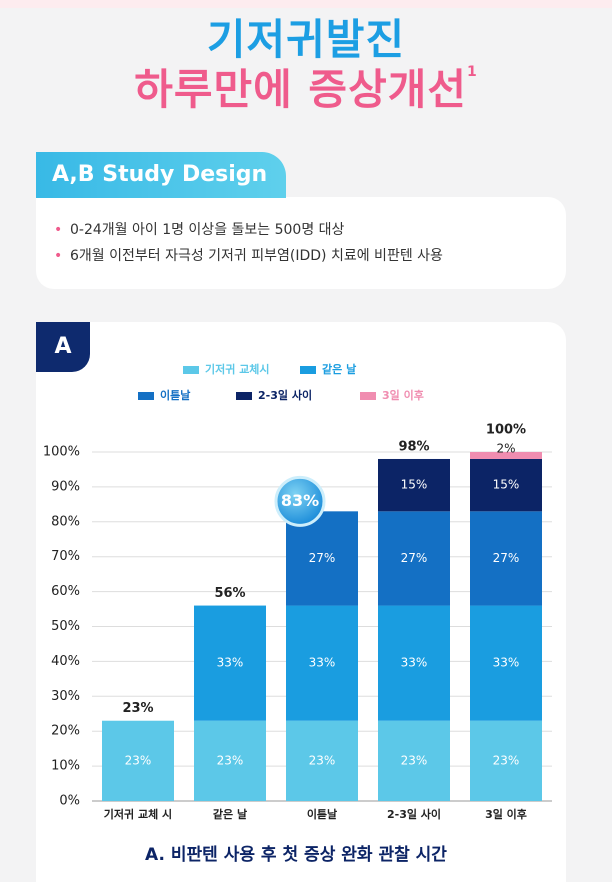  What do you see at coordinates (296, 854) in the screenshot?
I see `chart-title: A. 비판텐 사용 후 첫 증상 완화 관찰 시간` at bounding box center [296, 854].